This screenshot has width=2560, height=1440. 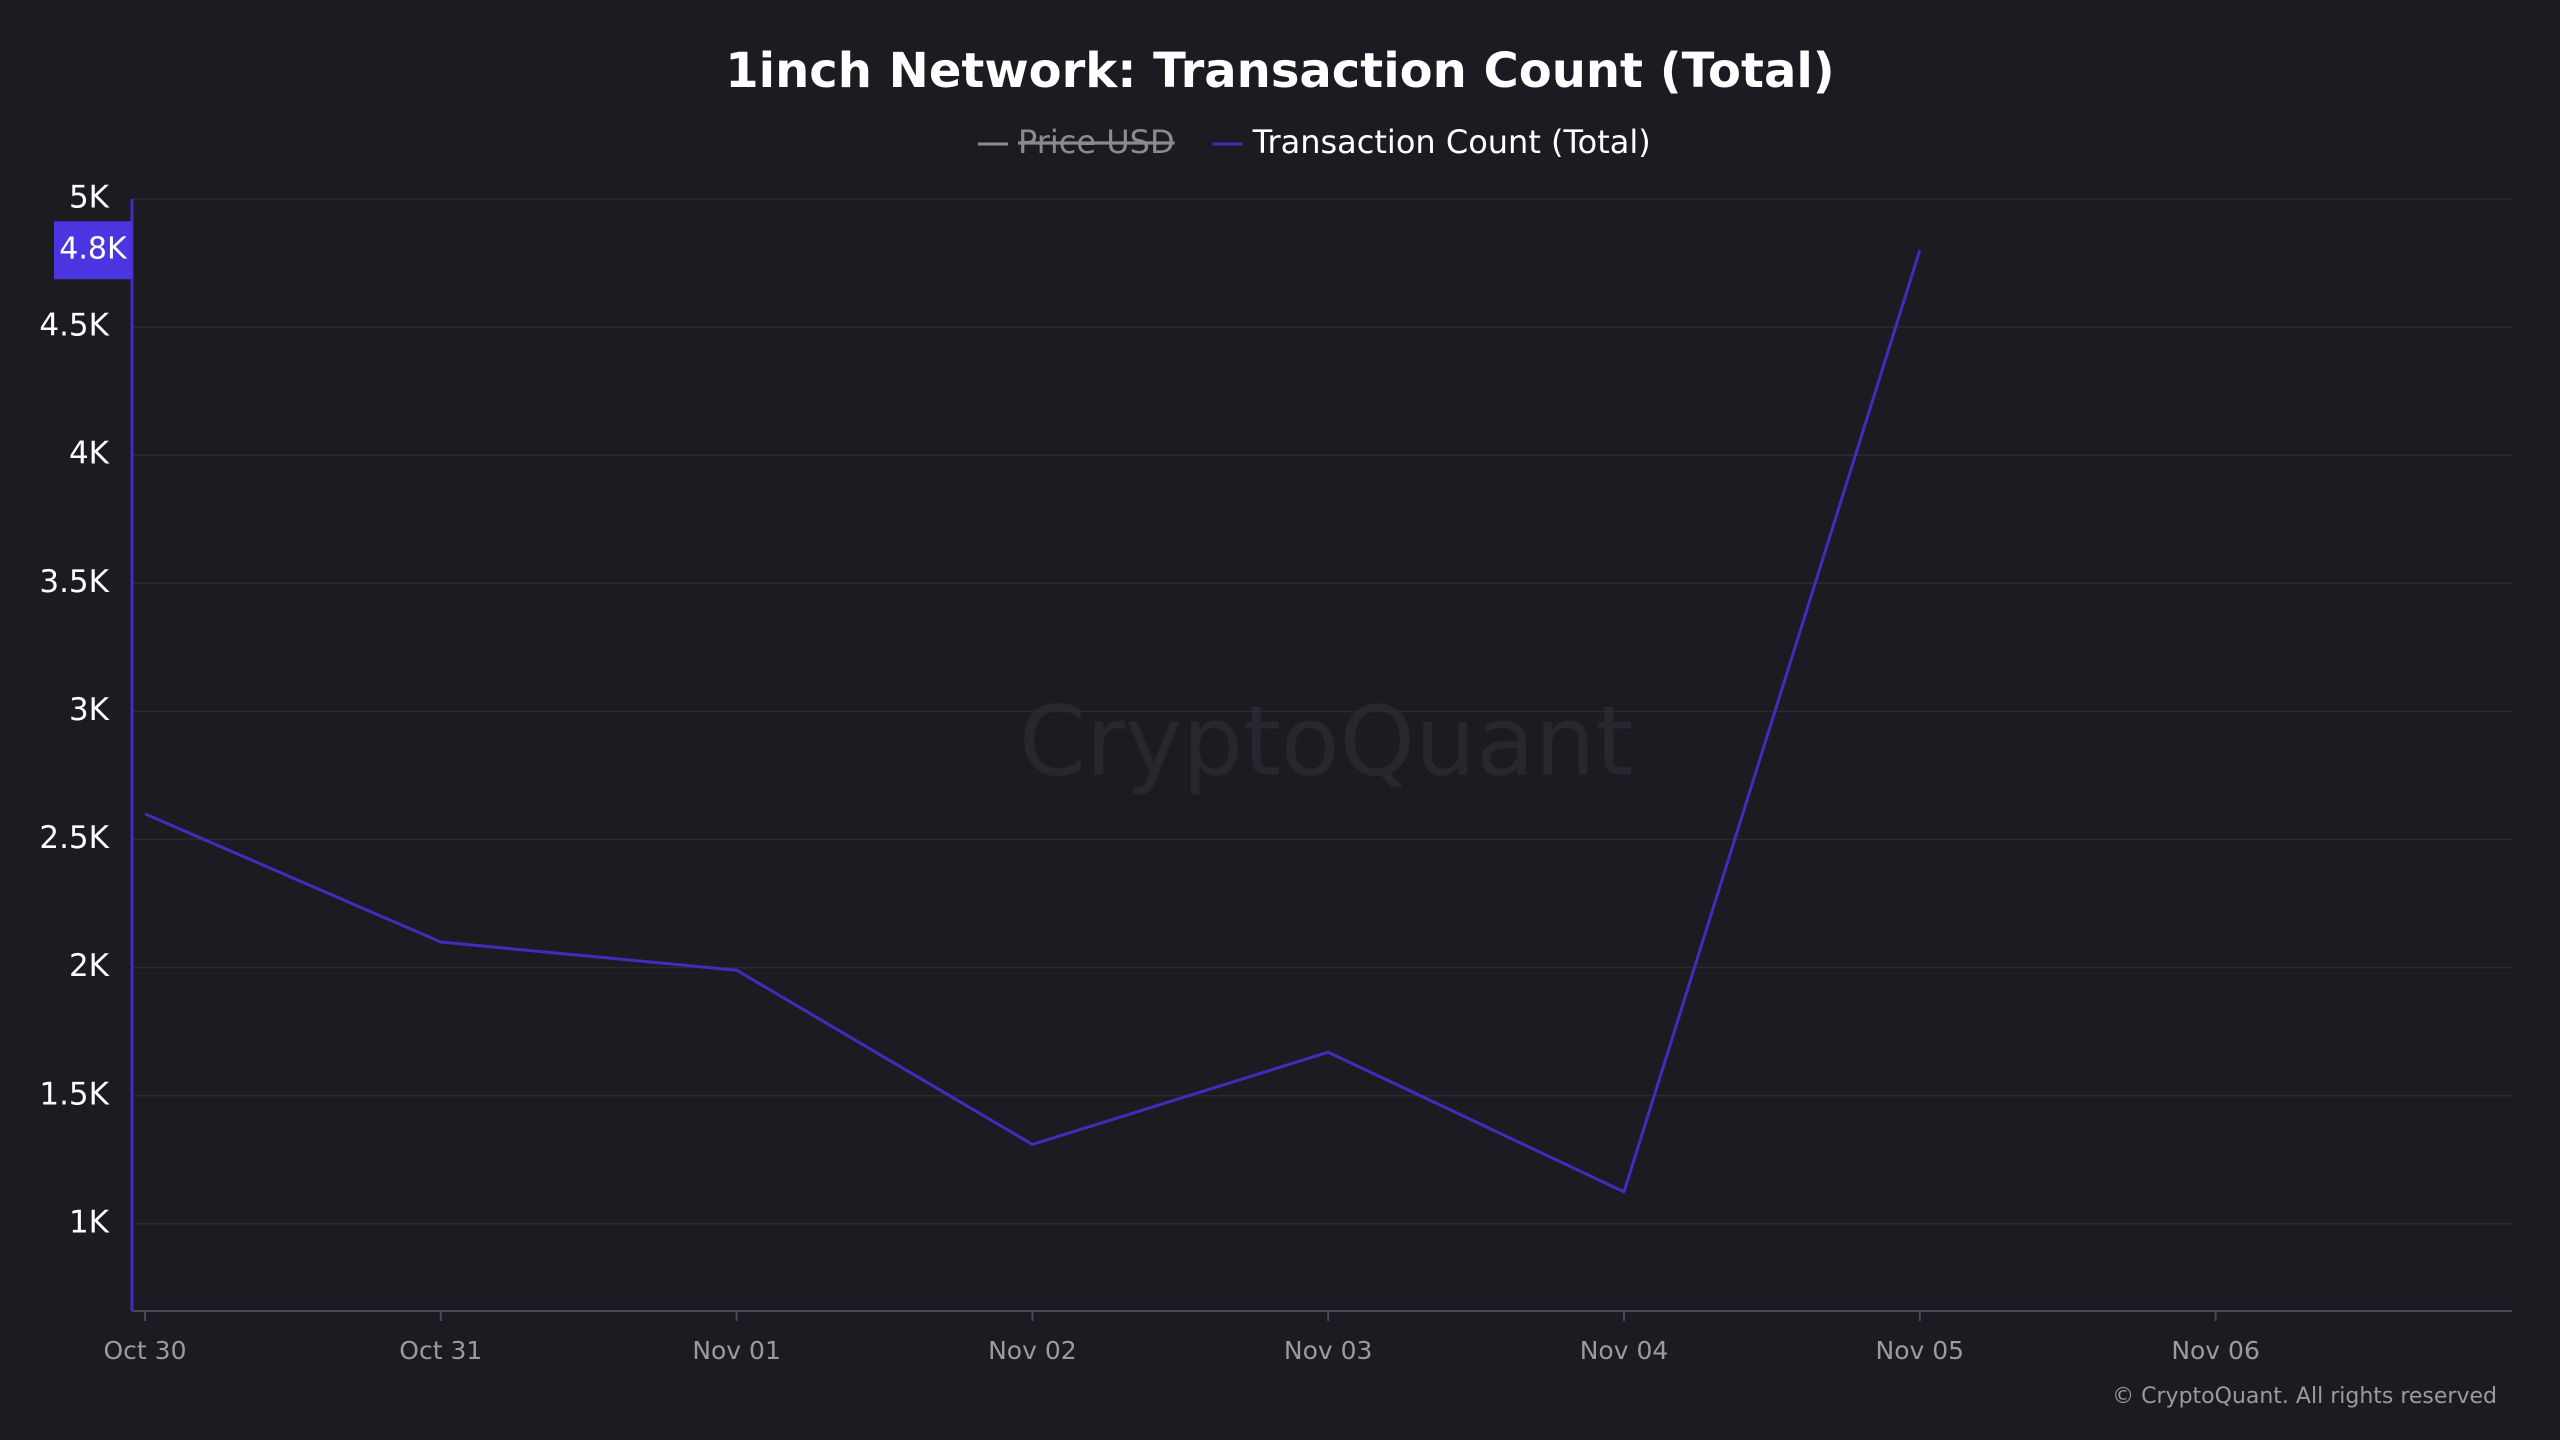 What do you see at coordinates (145, 1350) in the screenshot?
I see `x-tick-label: Oct 30` at bounding box center [145, 1350].